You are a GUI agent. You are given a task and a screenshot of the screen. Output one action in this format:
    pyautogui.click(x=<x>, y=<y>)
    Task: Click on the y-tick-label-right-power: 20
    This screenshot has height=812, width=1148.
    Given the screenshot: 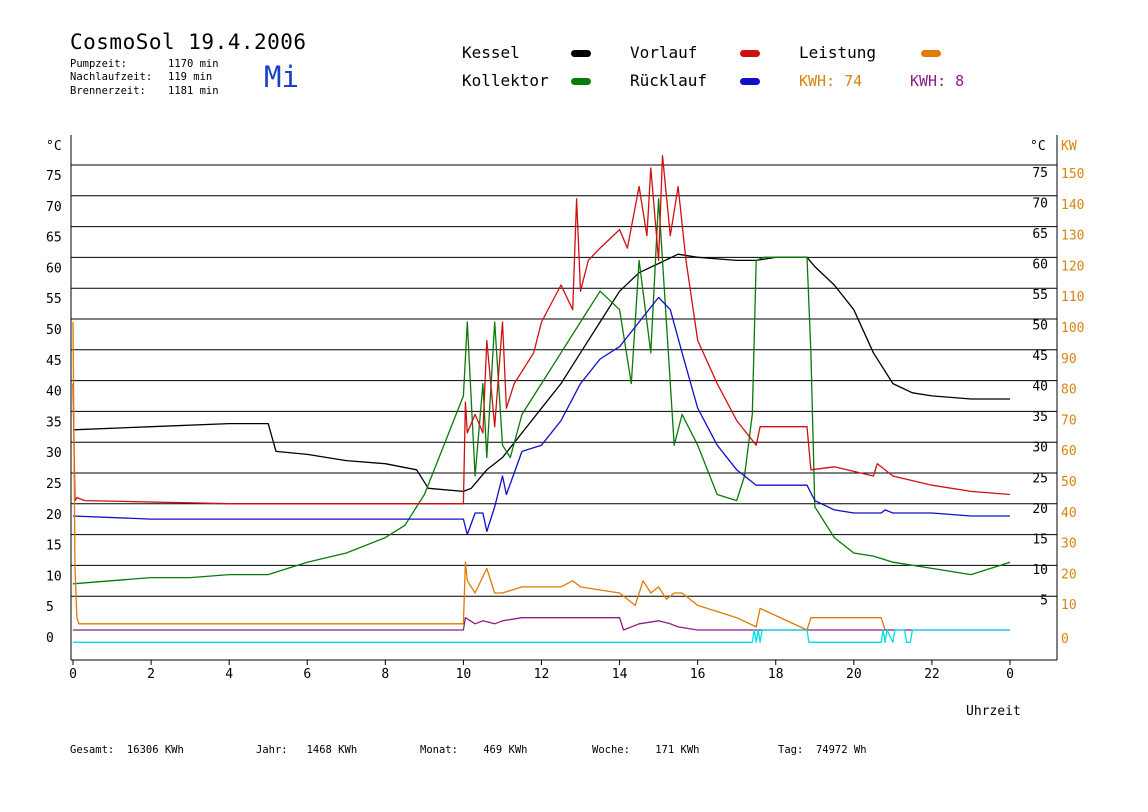 What is the action you would take?
    pyautogui.click(x=1069, y=574)
    